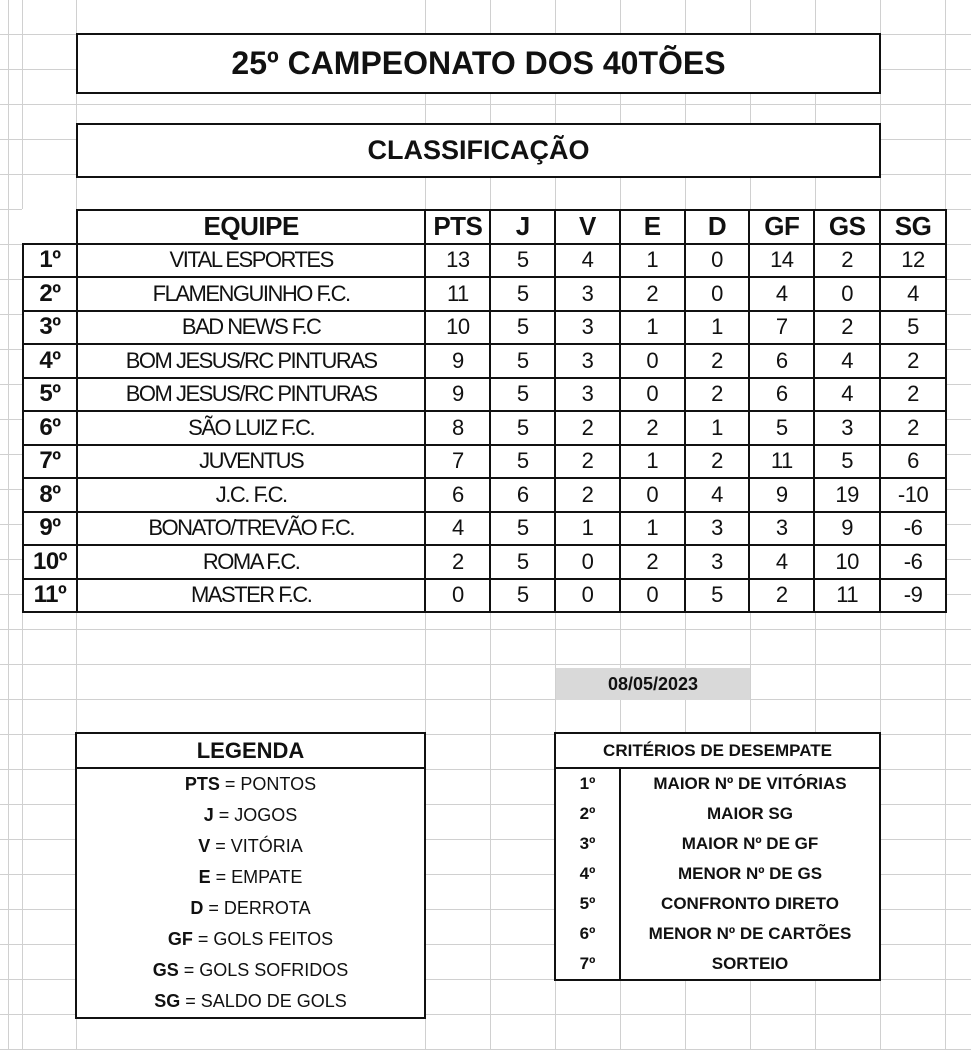  What do you see at coordinates (717, 428) in the screenshot?
I see `d-cell: 1` at bounding box center [717, 428].